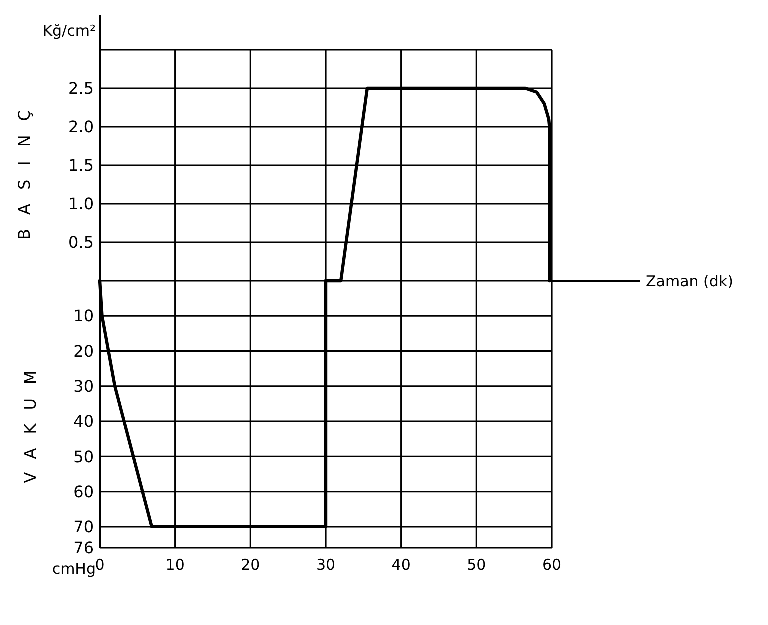 This screenshot has width=768, height=625. I want to click on y-tick-label: 2.5, so click(81, 88).